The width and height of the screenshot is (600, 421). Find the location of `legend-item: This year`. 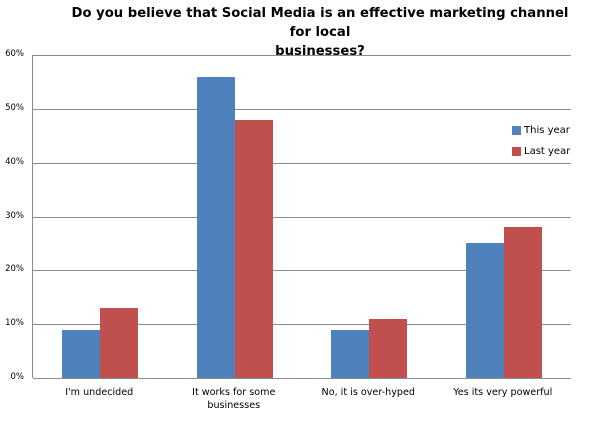

legend-item: This year is located at coordinates (541, 130).